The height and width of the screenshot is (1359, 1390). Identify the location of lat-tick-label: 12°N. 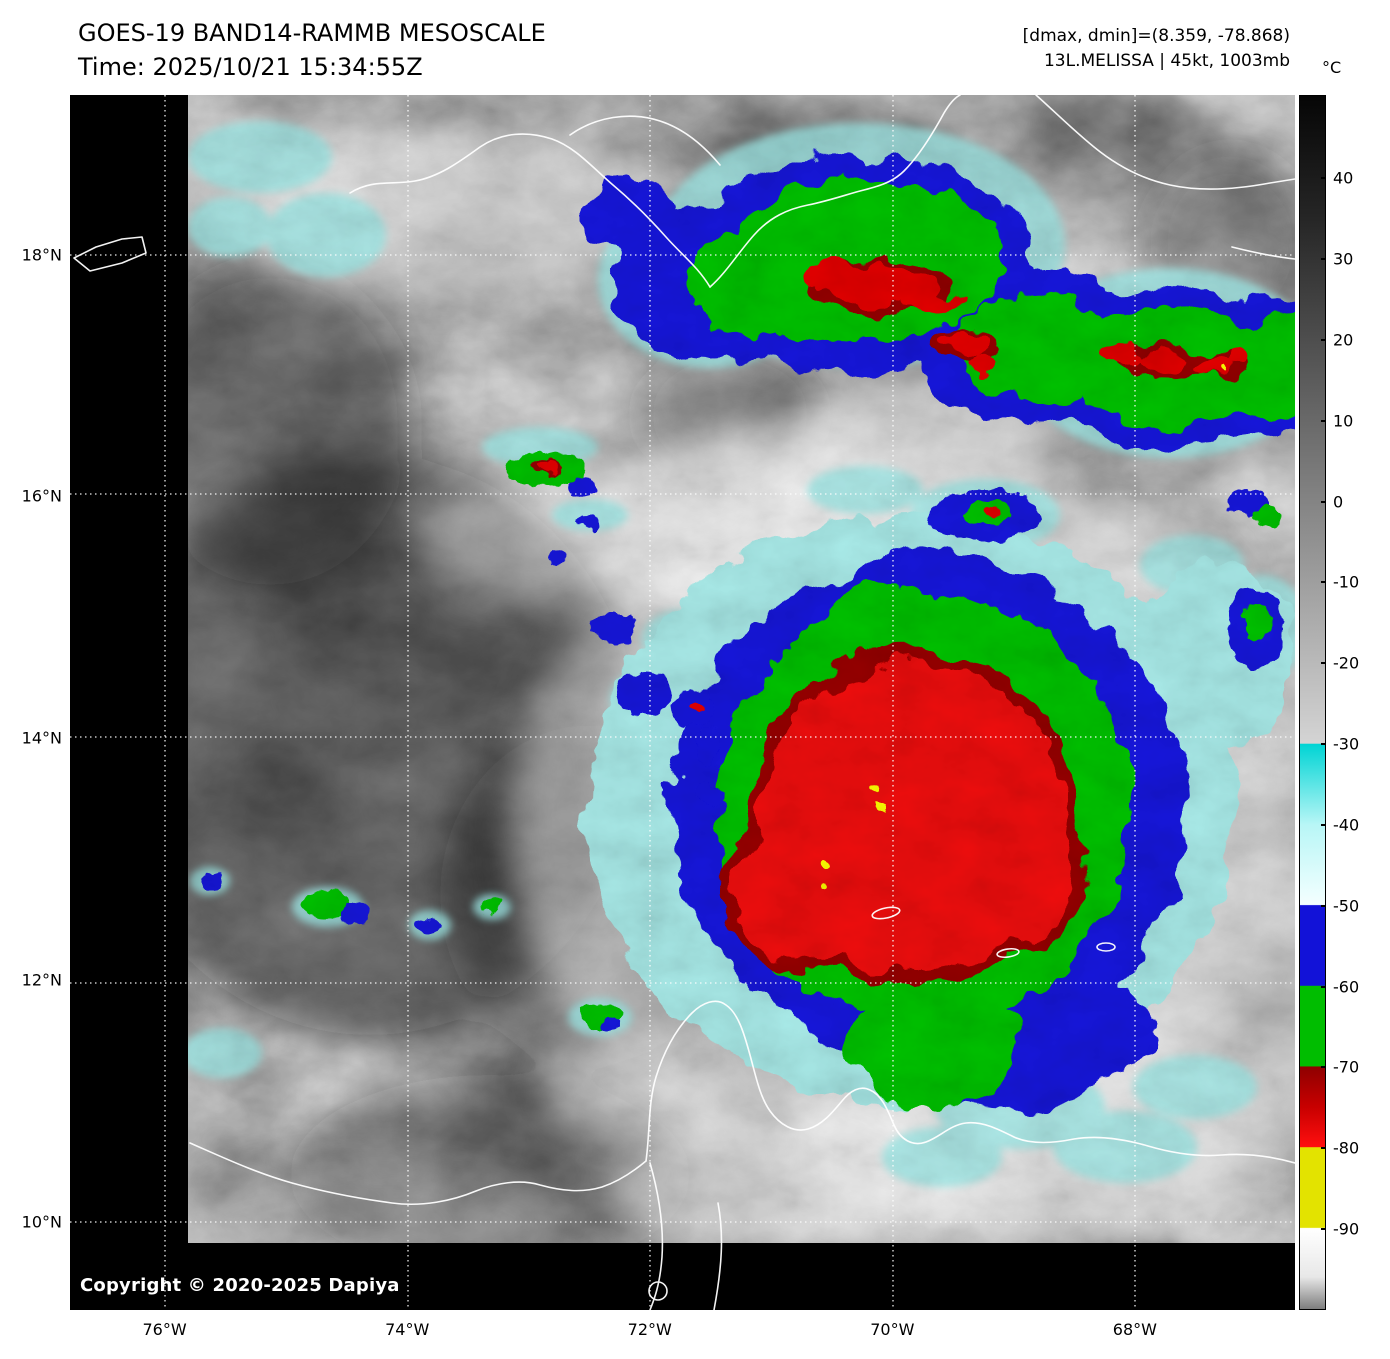
(41, 980).